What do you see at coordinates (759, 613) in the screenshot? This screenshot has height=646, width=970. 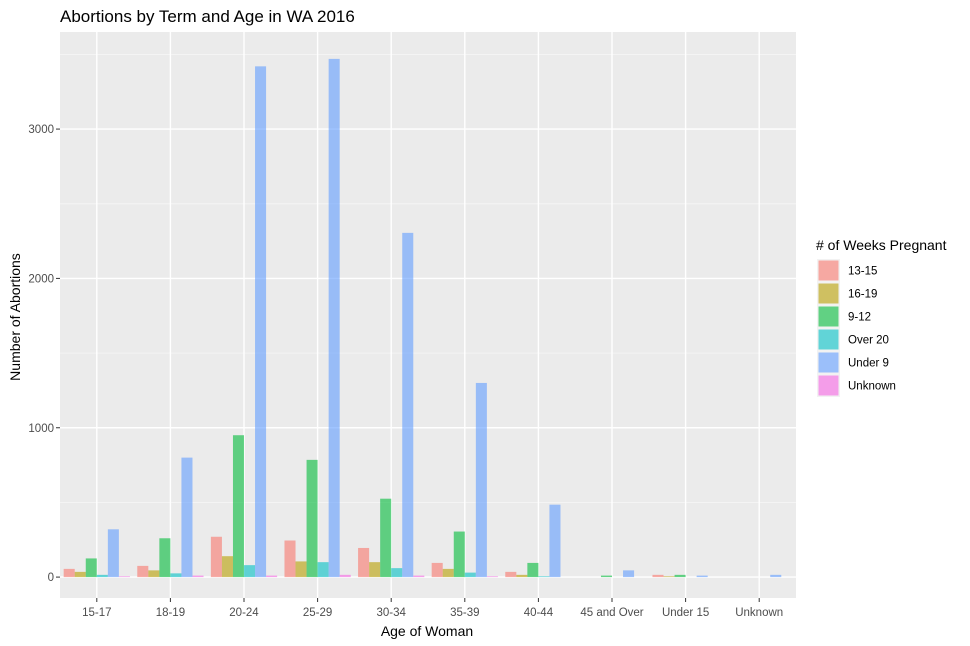 I see `x-tick-label: Unknown` at bounding box center [759, 613].